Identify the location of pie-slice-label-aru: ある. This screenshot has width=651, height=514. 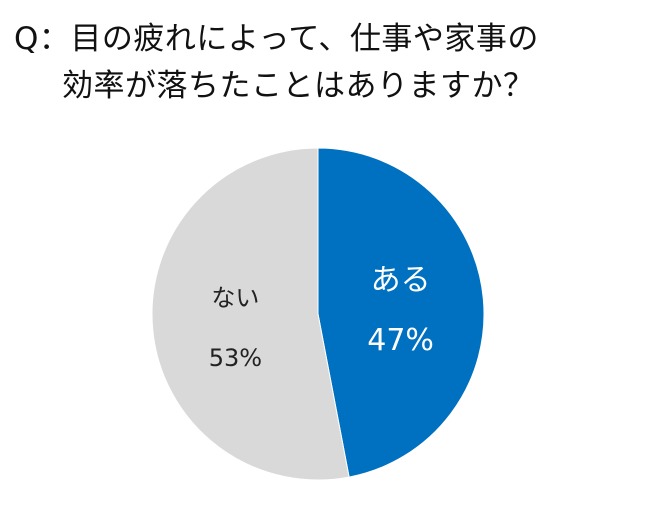
(401, 280).